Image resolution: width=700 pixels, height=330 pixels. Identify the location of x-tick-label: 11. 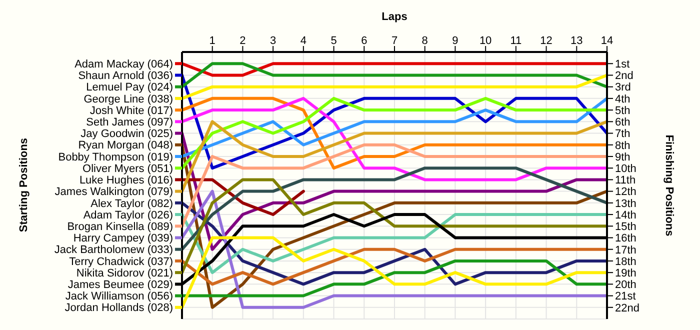
(516, 41).